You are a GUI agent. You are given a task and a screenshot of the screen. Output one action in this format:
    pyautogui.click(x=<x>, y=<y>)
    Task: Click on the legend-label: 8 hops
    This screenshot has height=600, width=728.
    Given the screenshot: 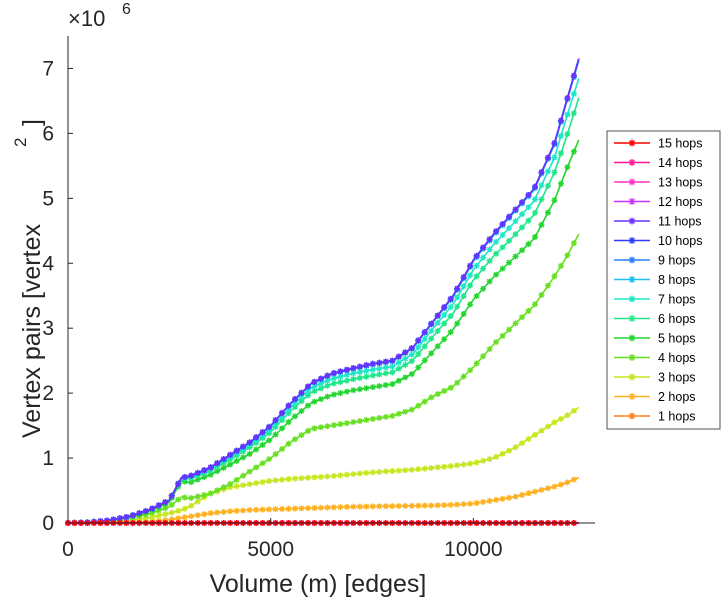 What is the action you would take?
    pyautogui.click(x=677, y=280)
    